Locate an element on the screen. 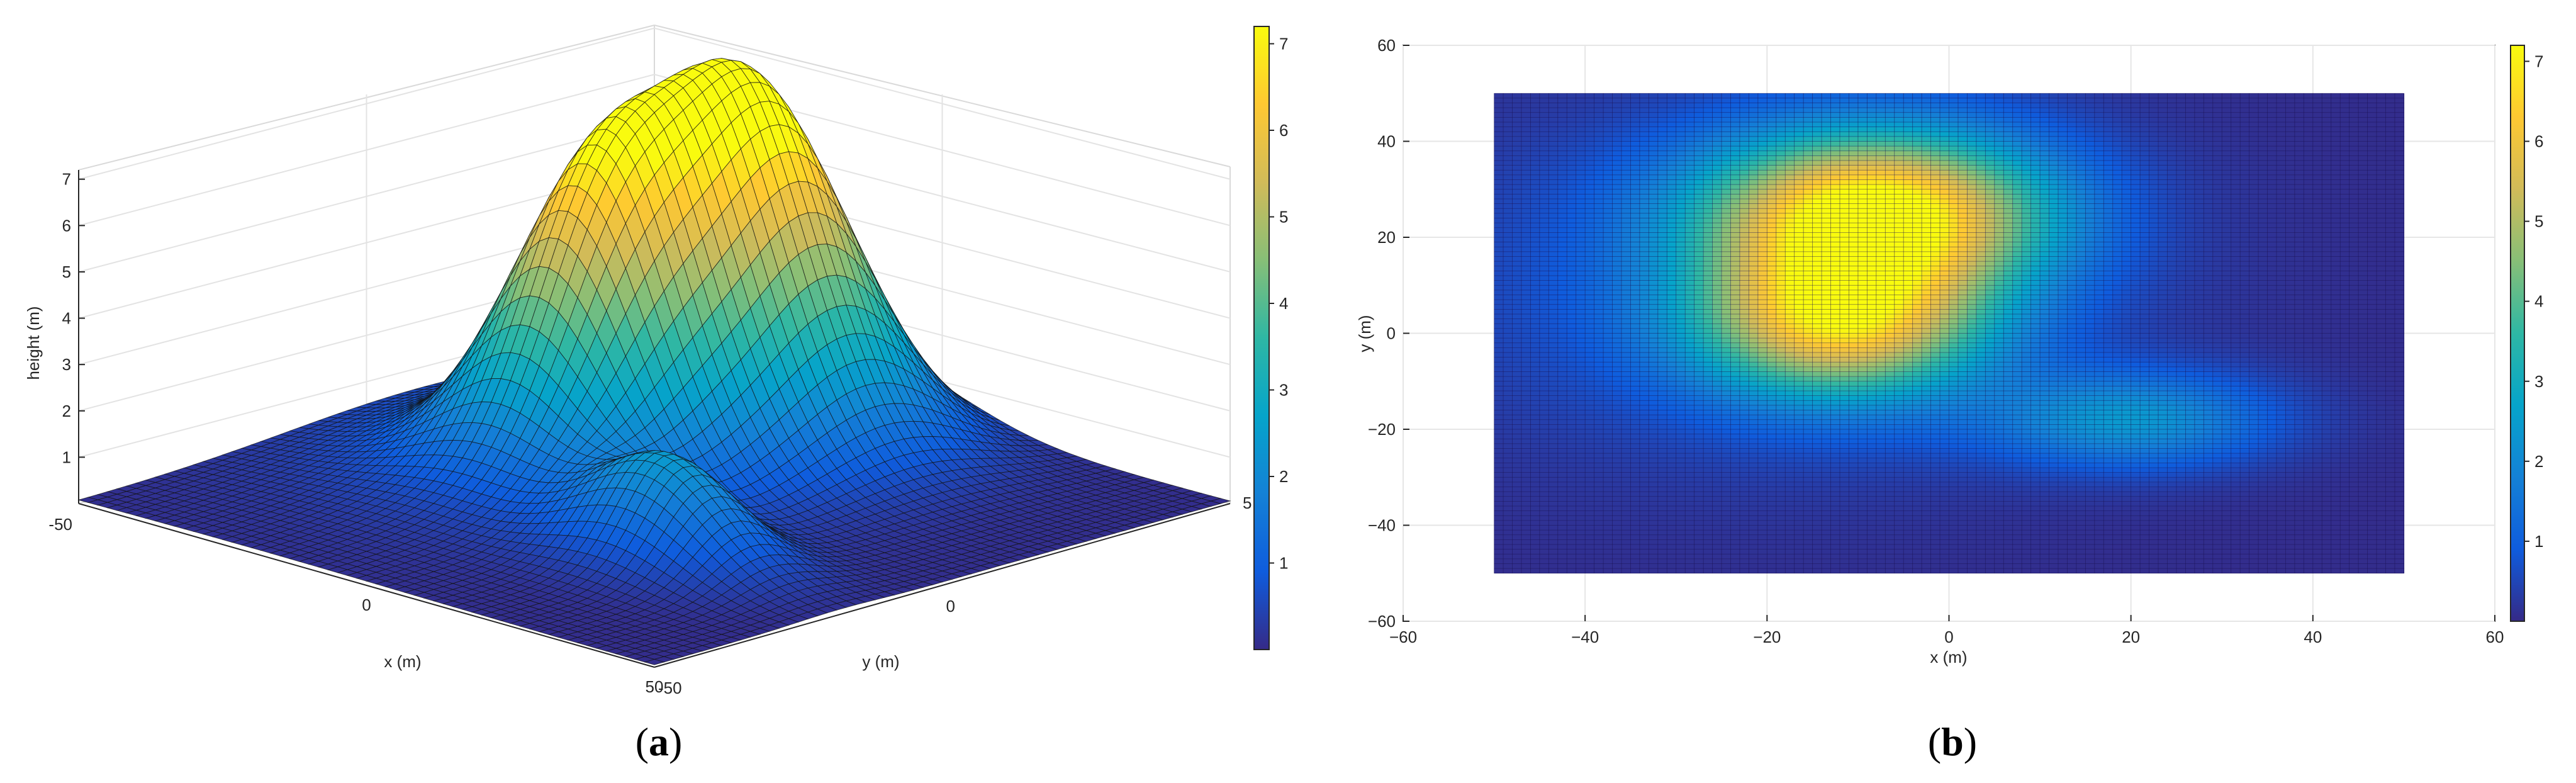  z-tick-label: 5 is located at coordinates (66, 271).